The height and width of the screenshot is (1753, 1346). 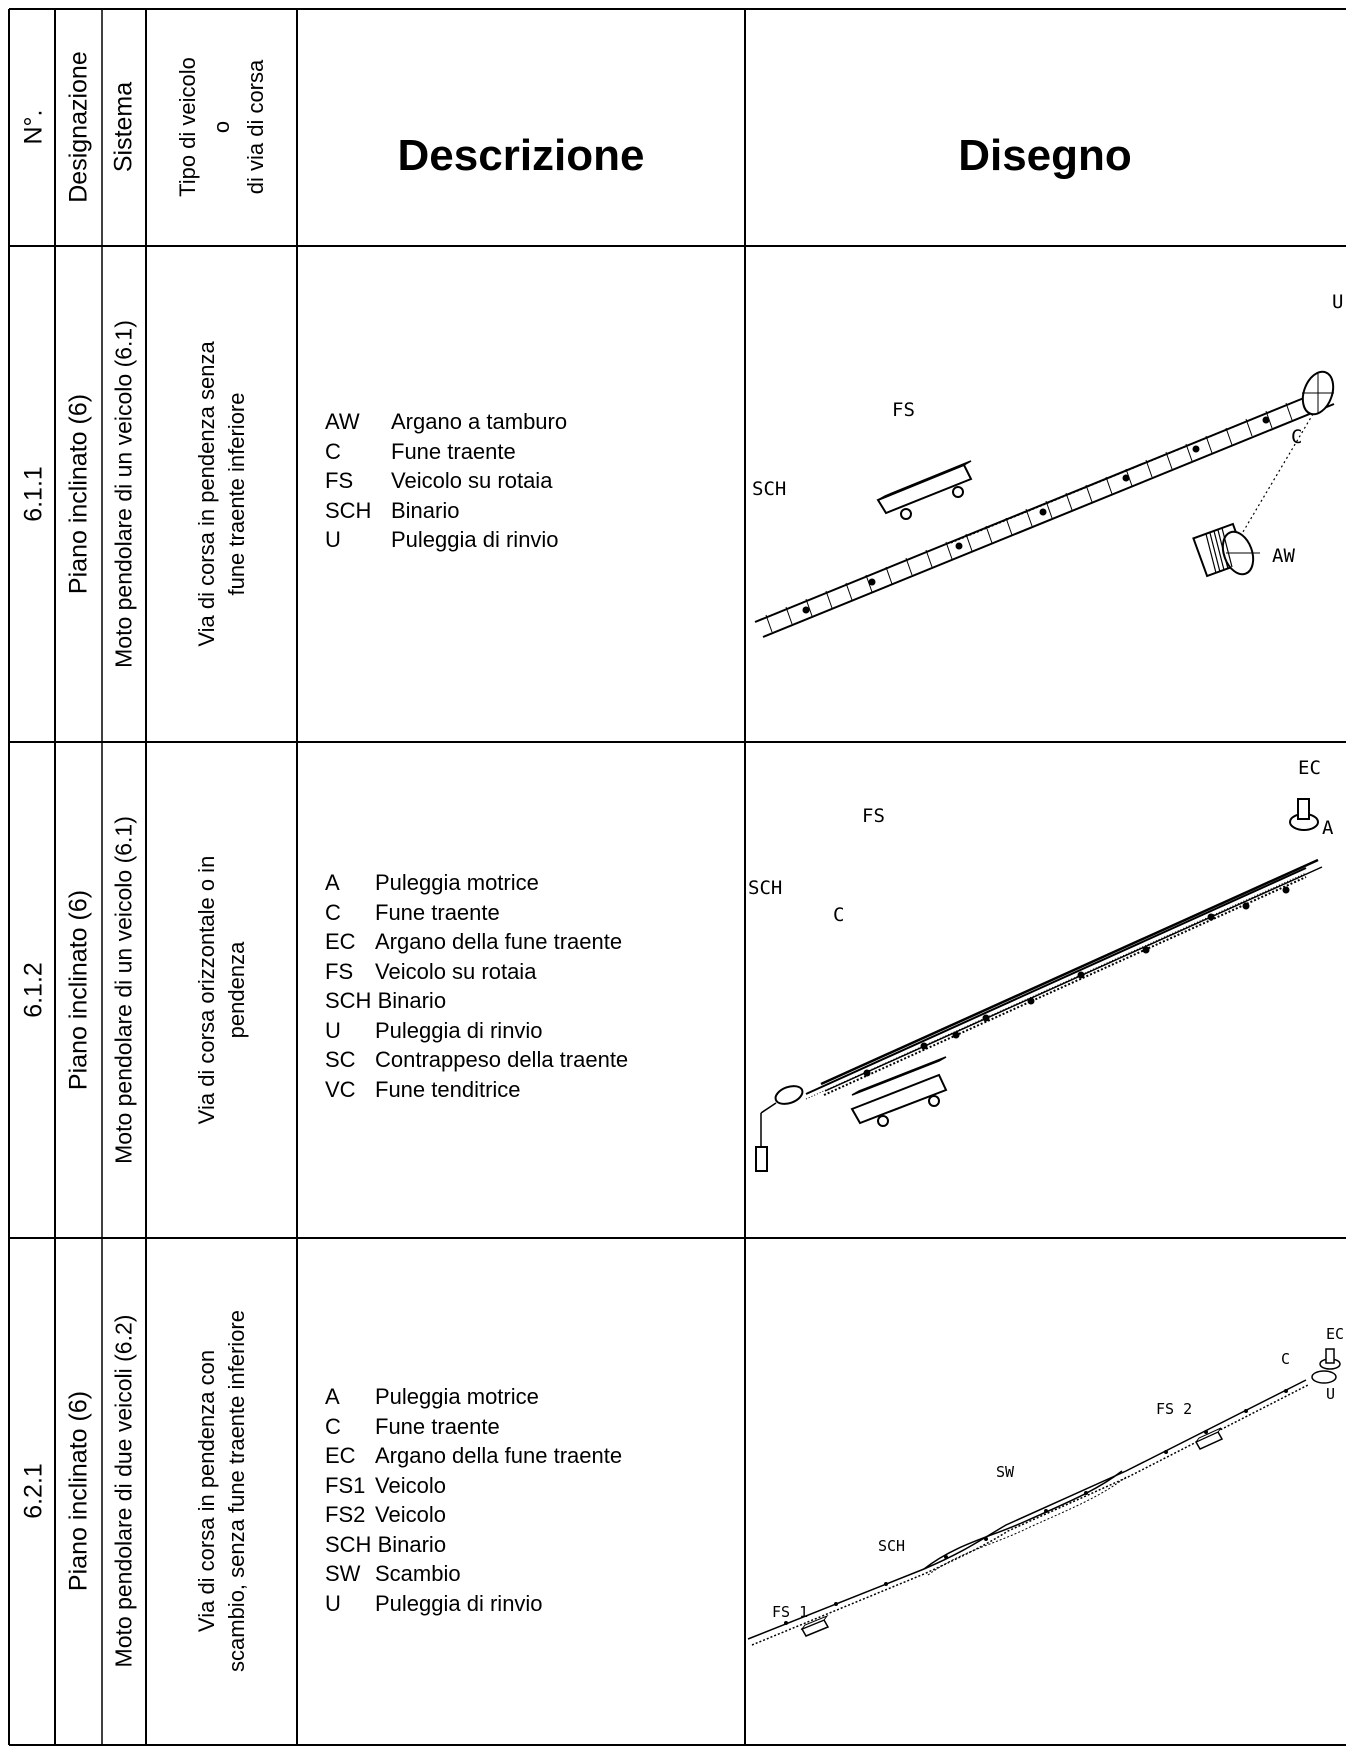 What do you see at coordinates (521, 155) in the screenshot?
I see `header-descrizione: Descrizione` at bounding box center [521, 155].